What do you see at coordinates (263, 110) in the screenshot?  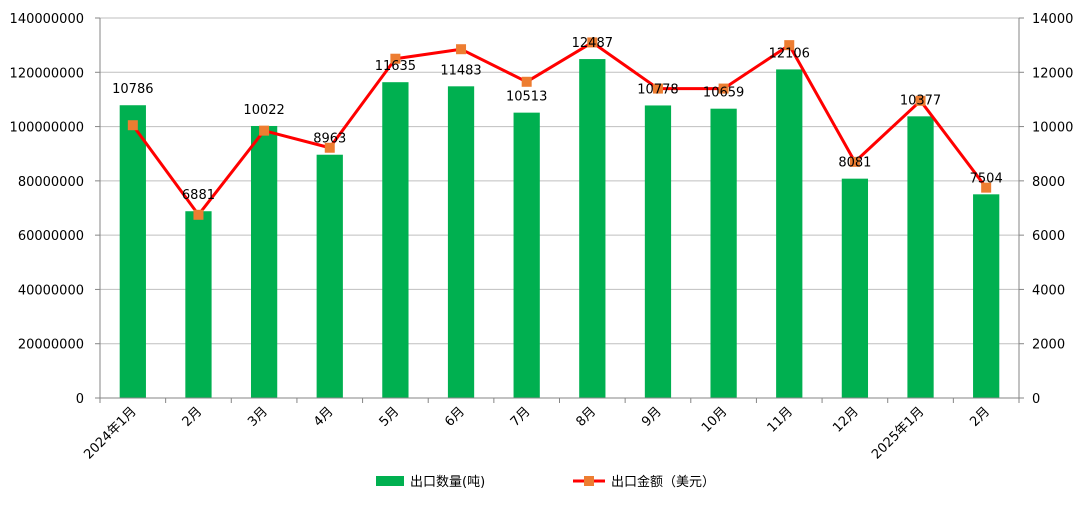 I see `bar-data-label: 10022` at bounding box center [263, 110].